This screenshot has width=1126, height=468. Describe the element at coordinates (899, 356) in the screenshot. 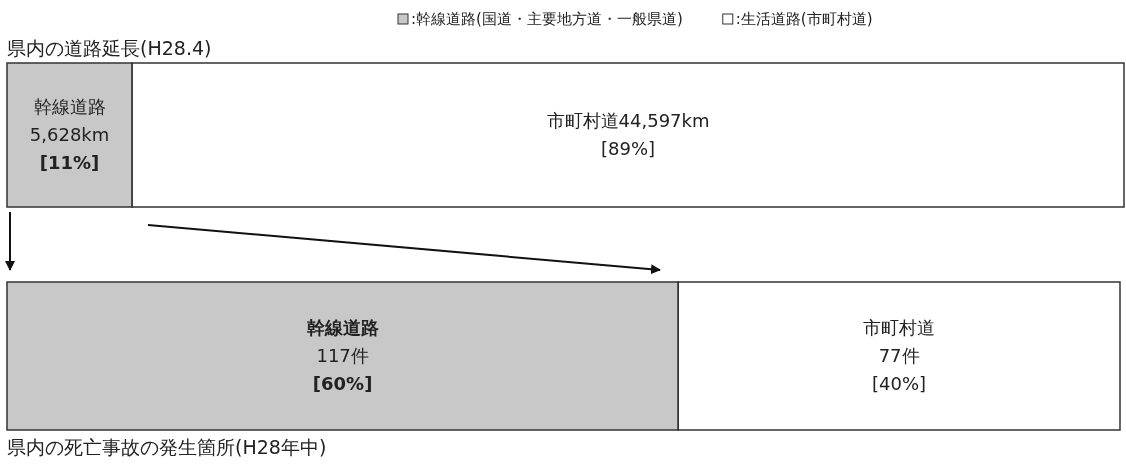

I see `data-label: 市町村道 77件 [40%]` at that location.